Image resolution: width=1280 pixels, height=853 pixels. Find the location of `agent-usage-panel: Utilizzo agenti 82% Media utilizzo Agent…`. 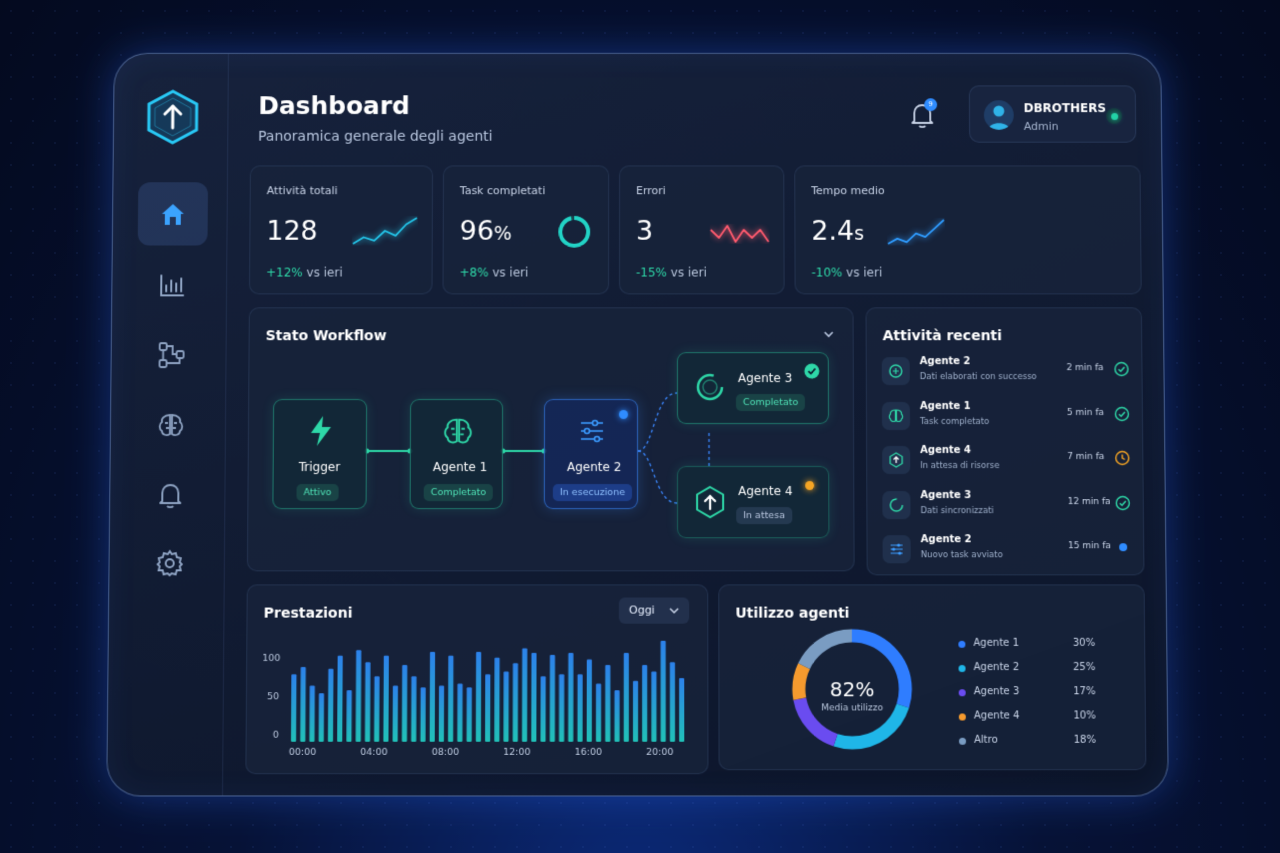

agent-usage-panel: Utilizzo agenti 82% Media utilizzo Agent… is located at coordinates (932, 677).